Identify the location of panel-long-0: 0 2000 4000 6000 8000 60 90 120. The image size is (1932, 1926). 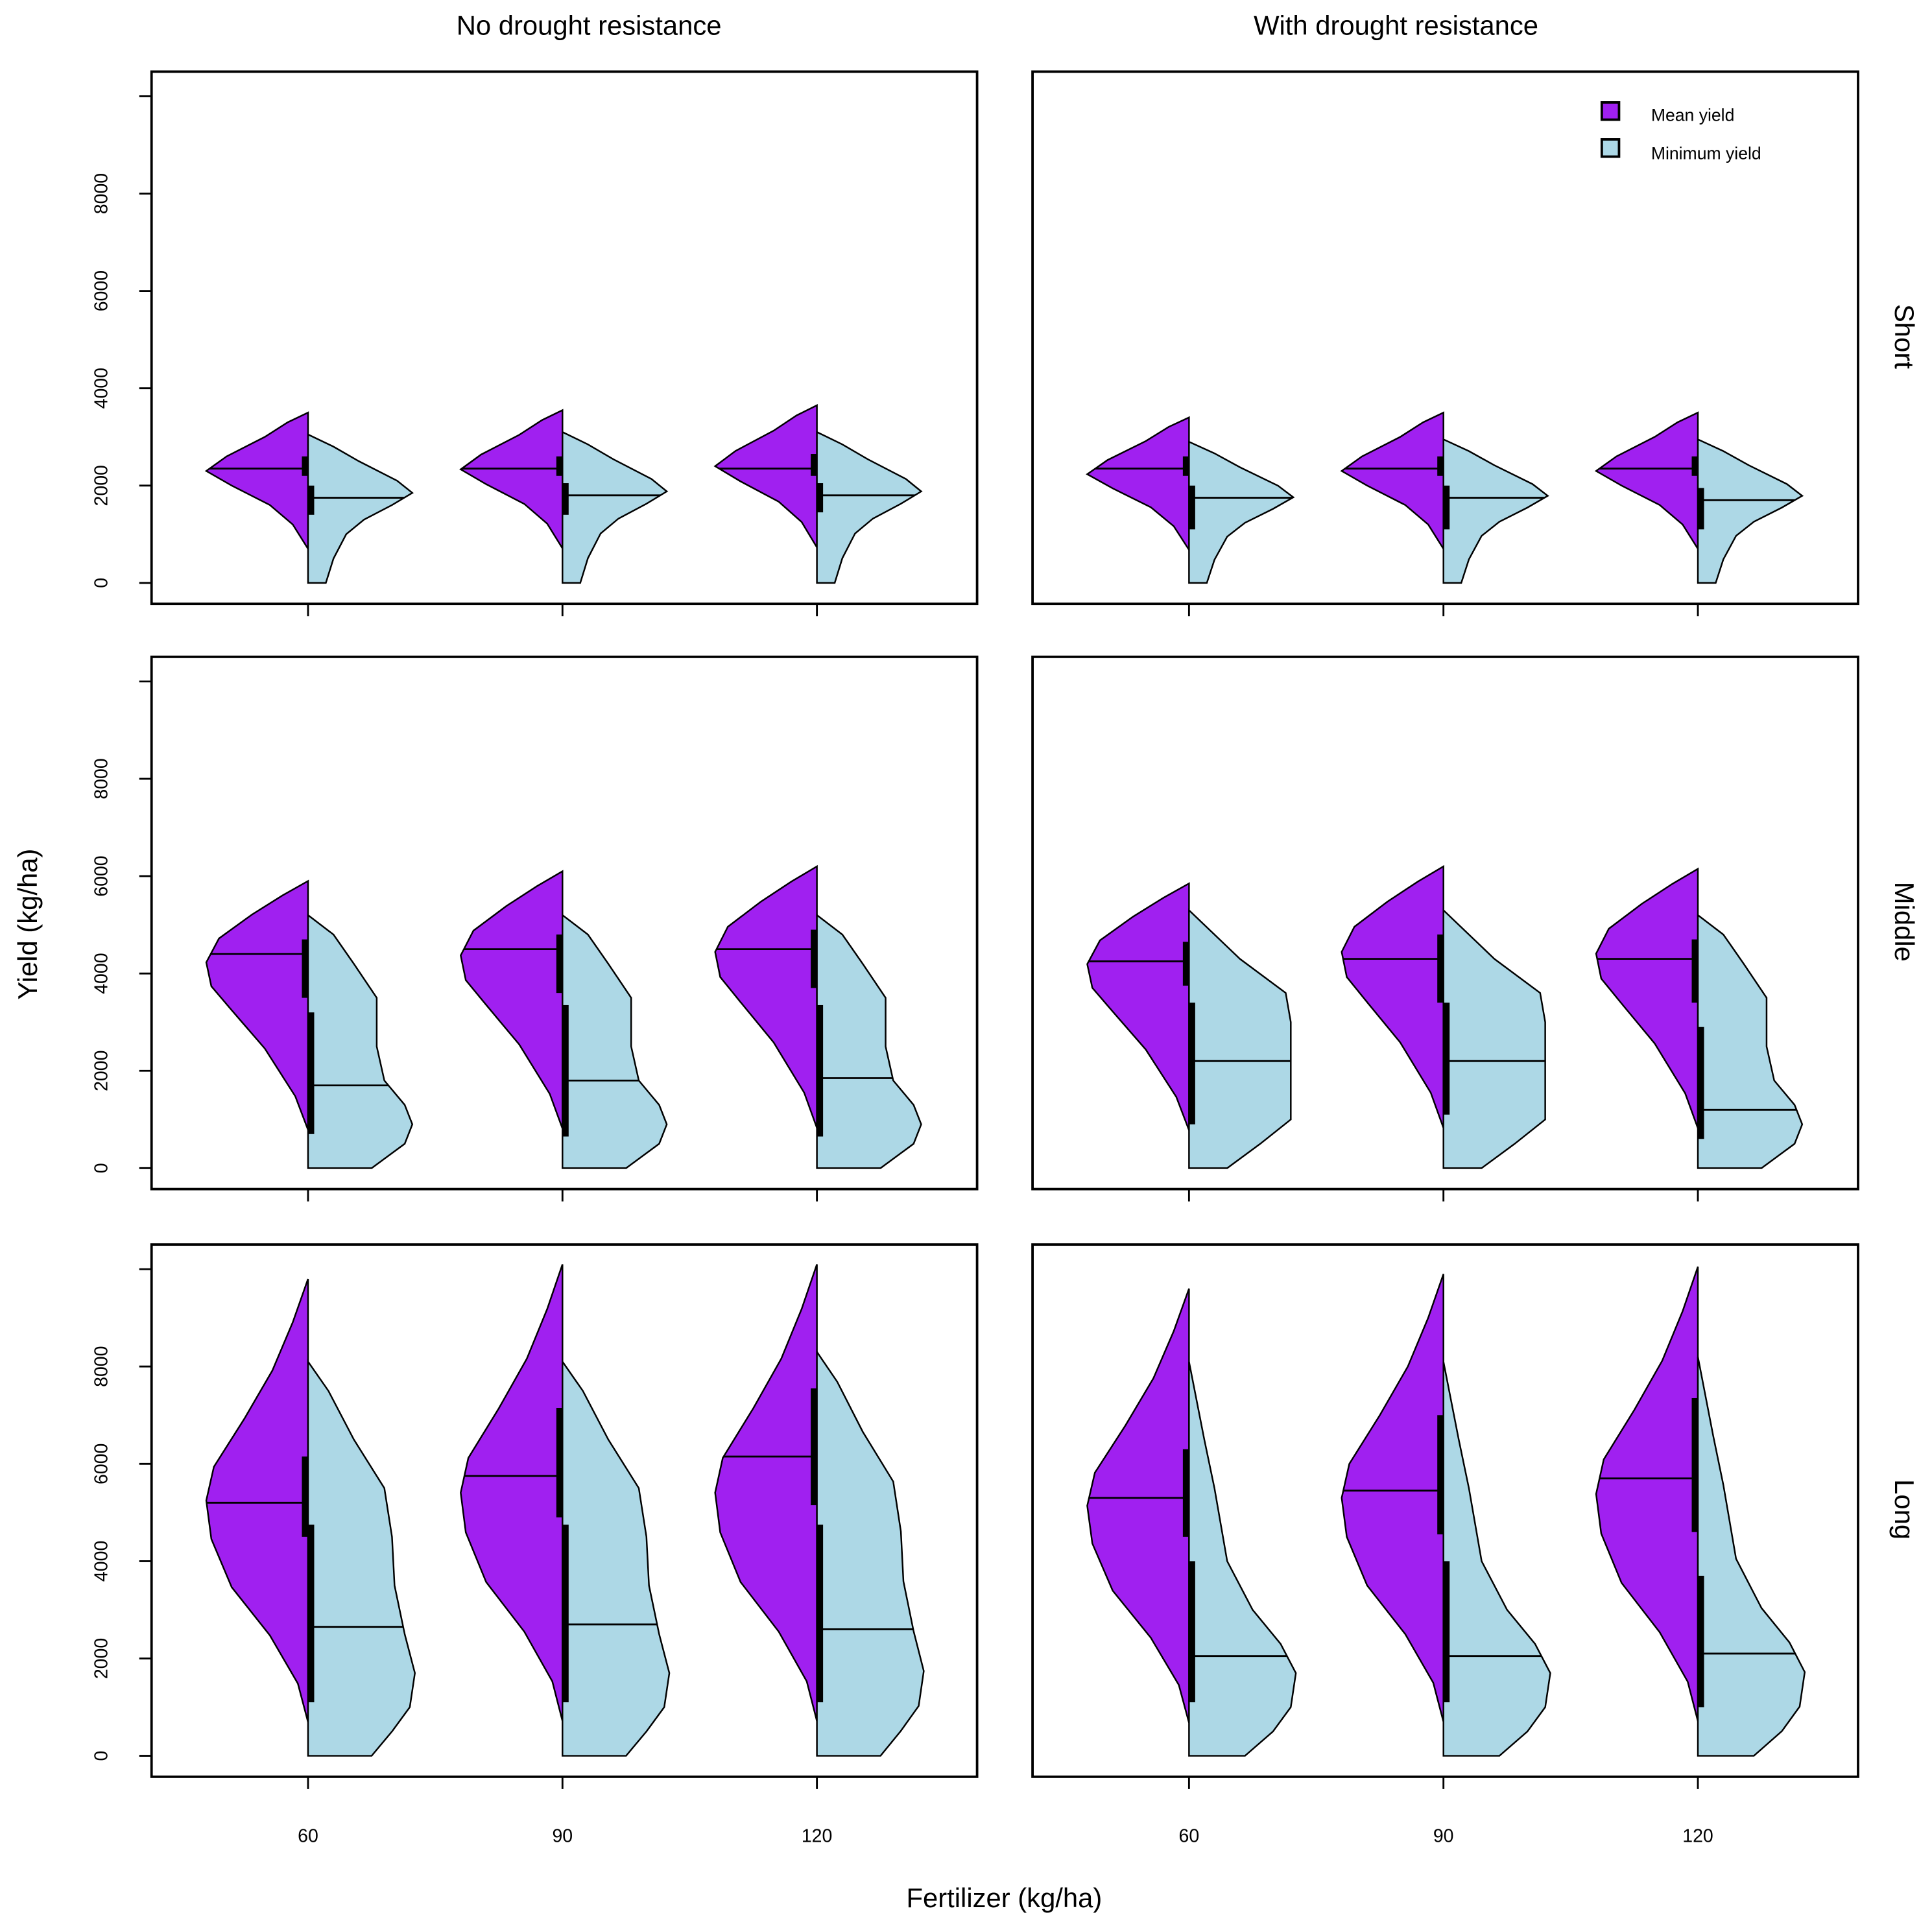
(535, 1545).